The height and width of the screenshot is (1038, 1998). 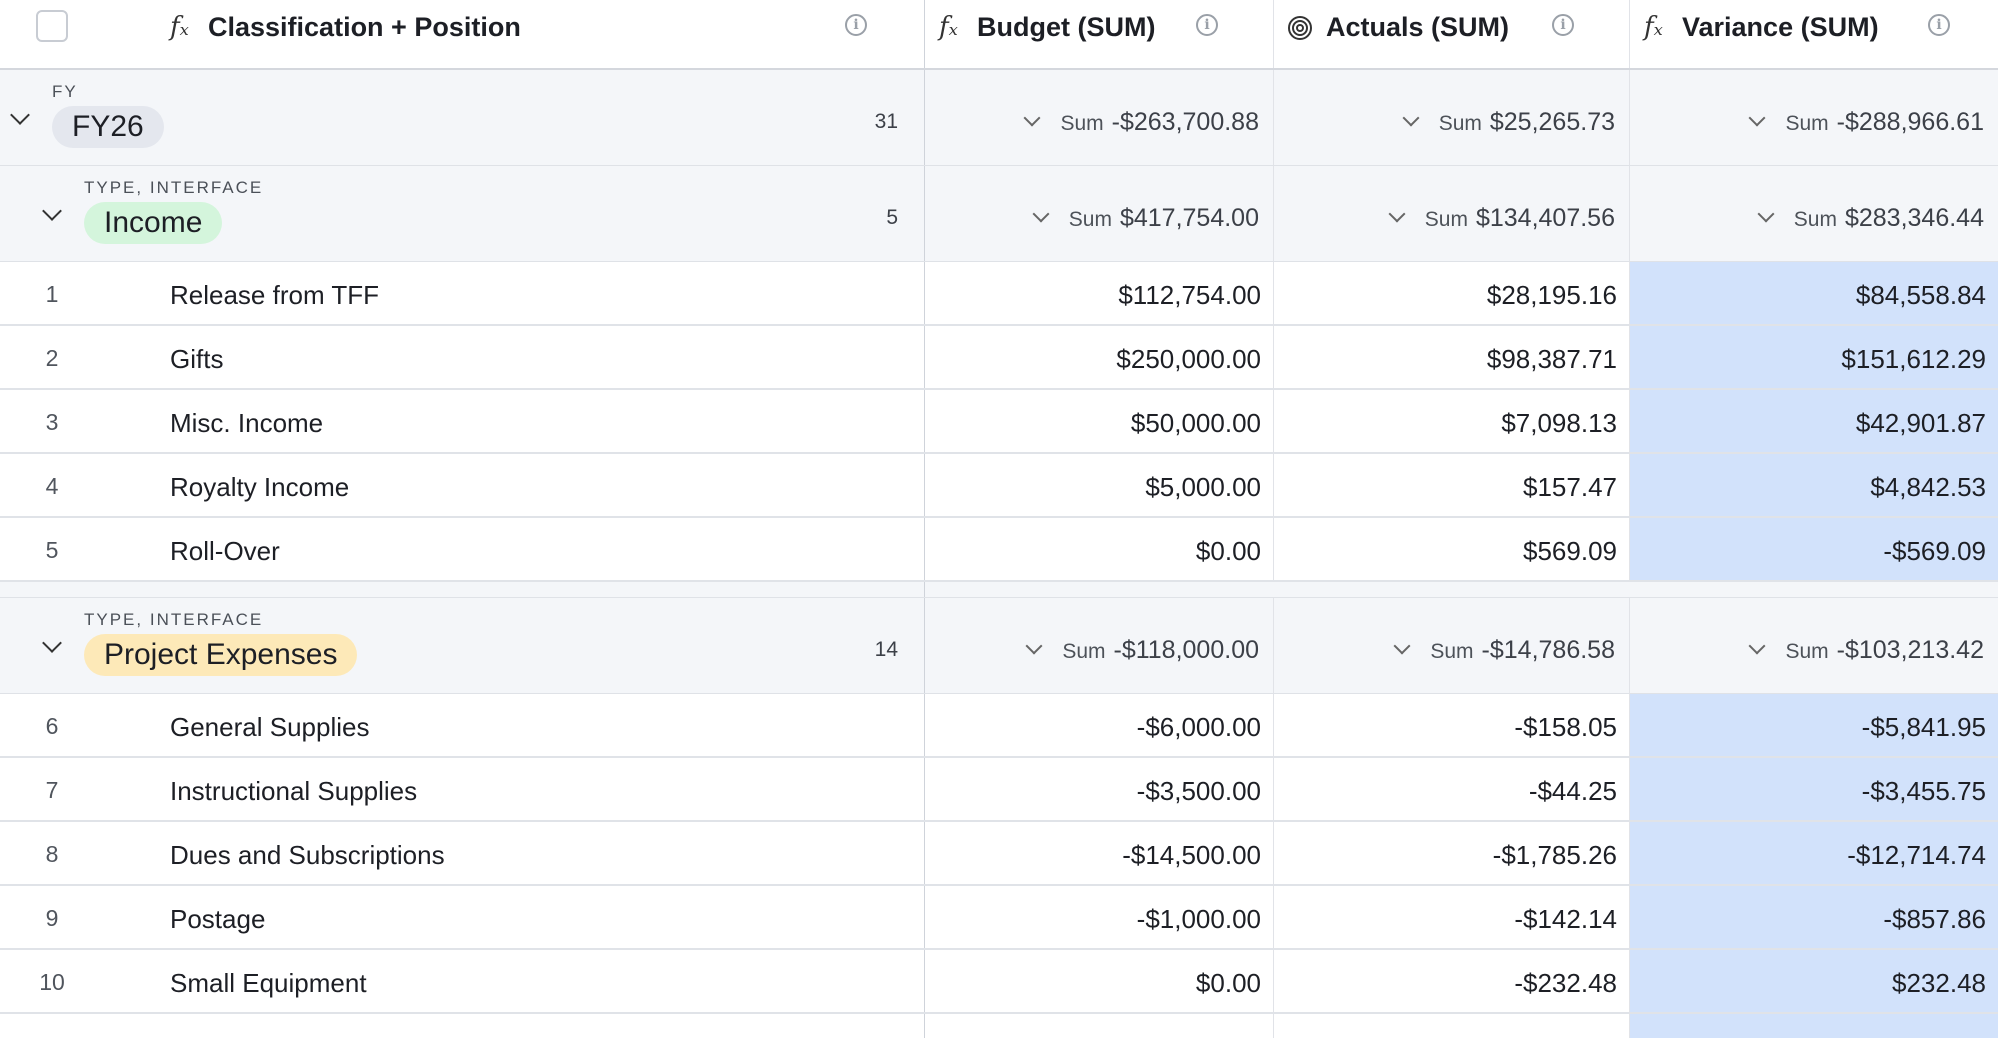 I want to click on group-sum-budget: Sum -$118,000.00, so click(x=1098, y=645).